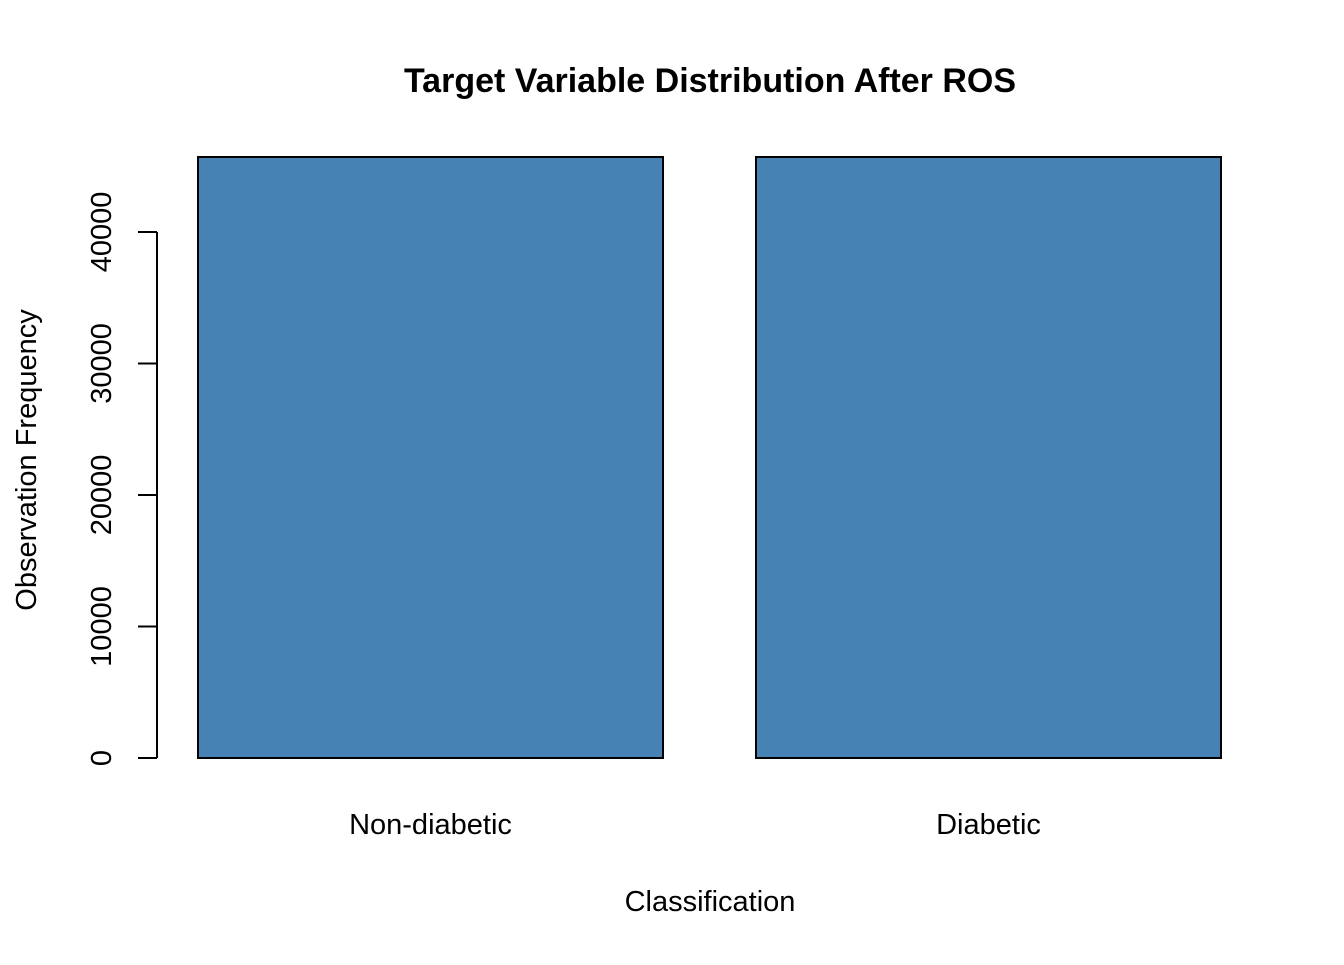 Image resolution: width=1344 pixels, height=965 pixels. Describe the element at coordinates (430, 825) in the screenshot. I see `x-tick-label: Non-diabetic` at that location.